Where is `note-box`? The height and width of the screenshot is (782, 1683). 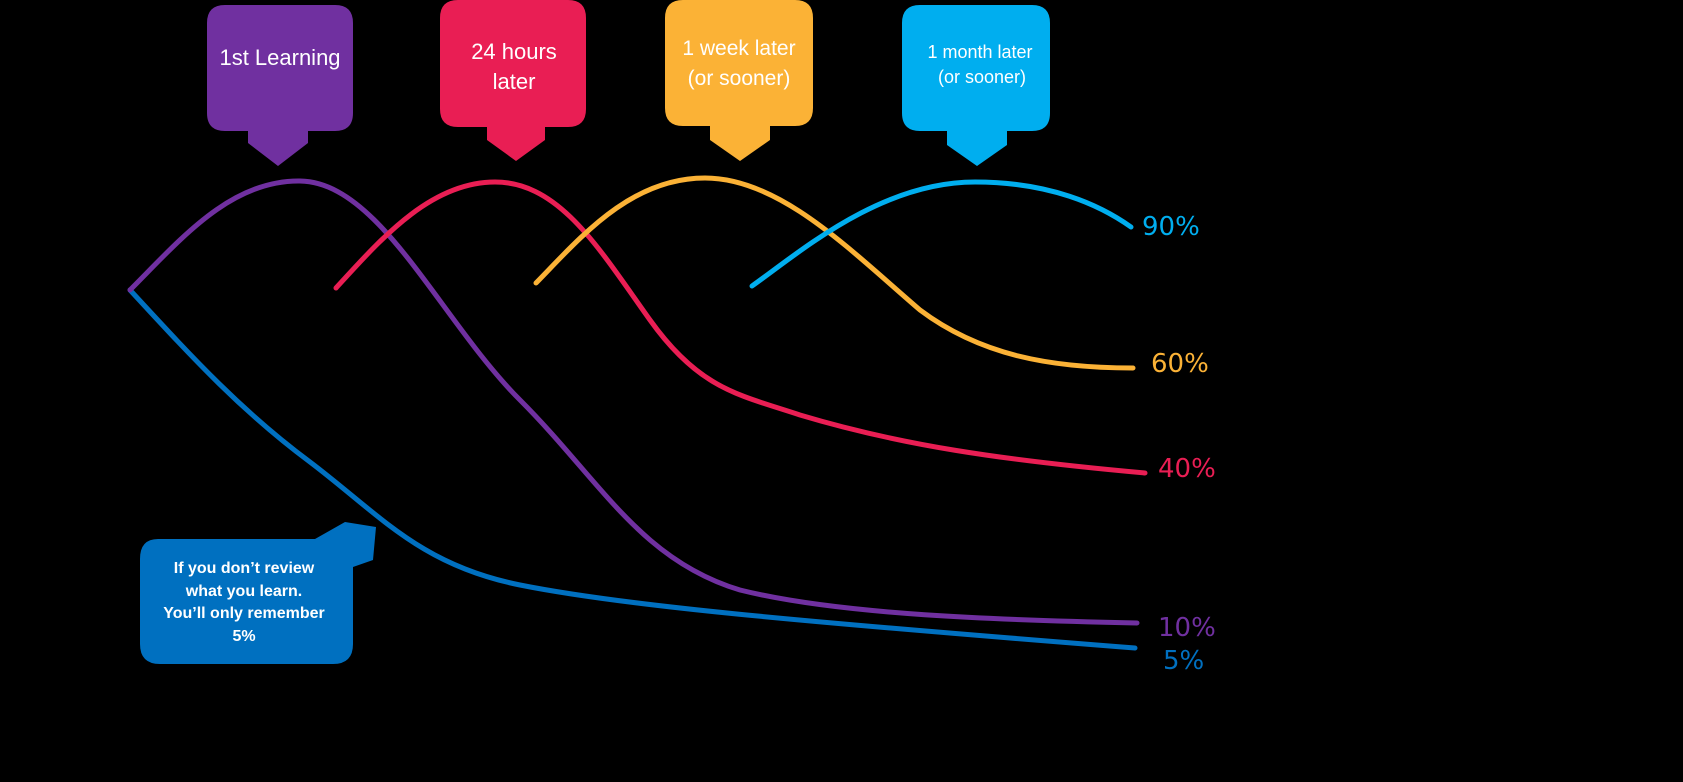 note-box is located at coordinates (258, 593).